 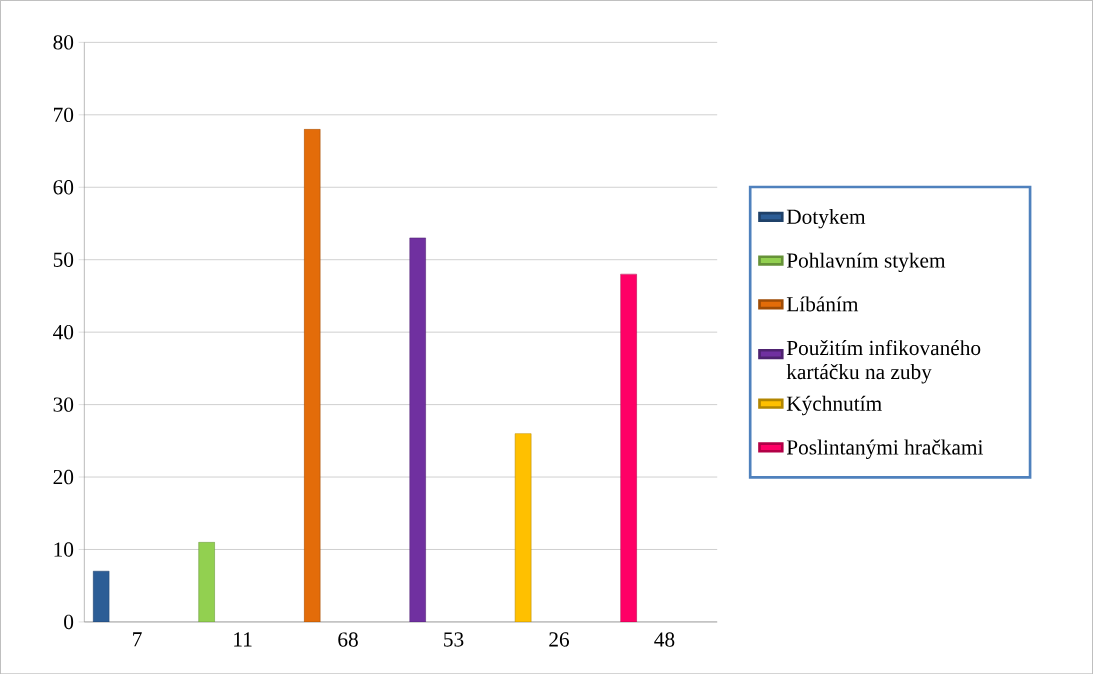 What do you see at coordinates (63, 404) in the screenshot?
I see `y-tick-label: 30` at bounding box center [63, 404].